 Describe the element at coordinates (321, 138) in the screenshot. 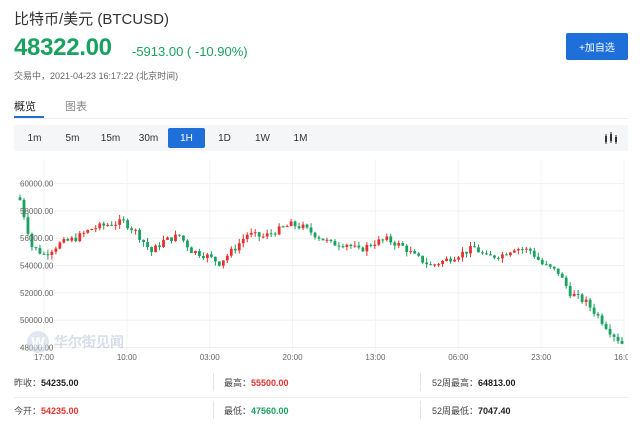

I see `period-toolbar: 1m 5m 15m 30m 1H 1D 1W 1M` at that location.